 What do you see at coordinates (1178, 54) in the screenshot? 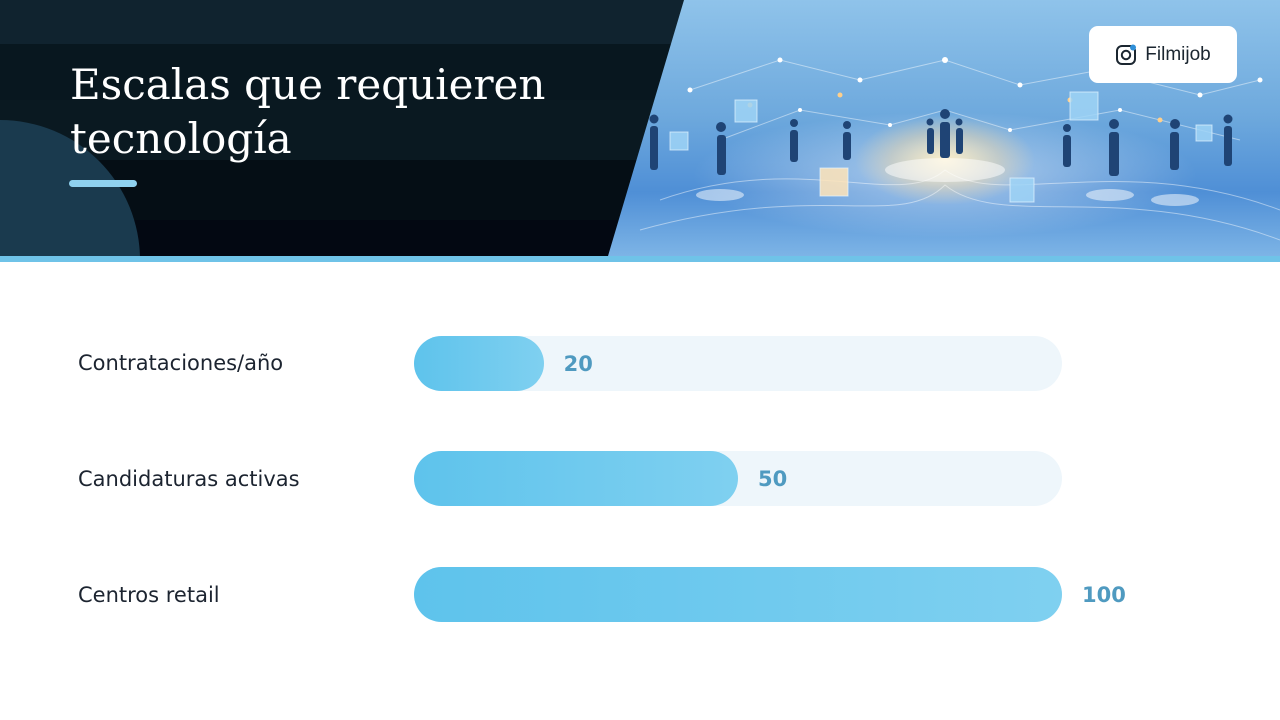
I see `brand-name: Filmijob` at bounding box center [1178, 54].